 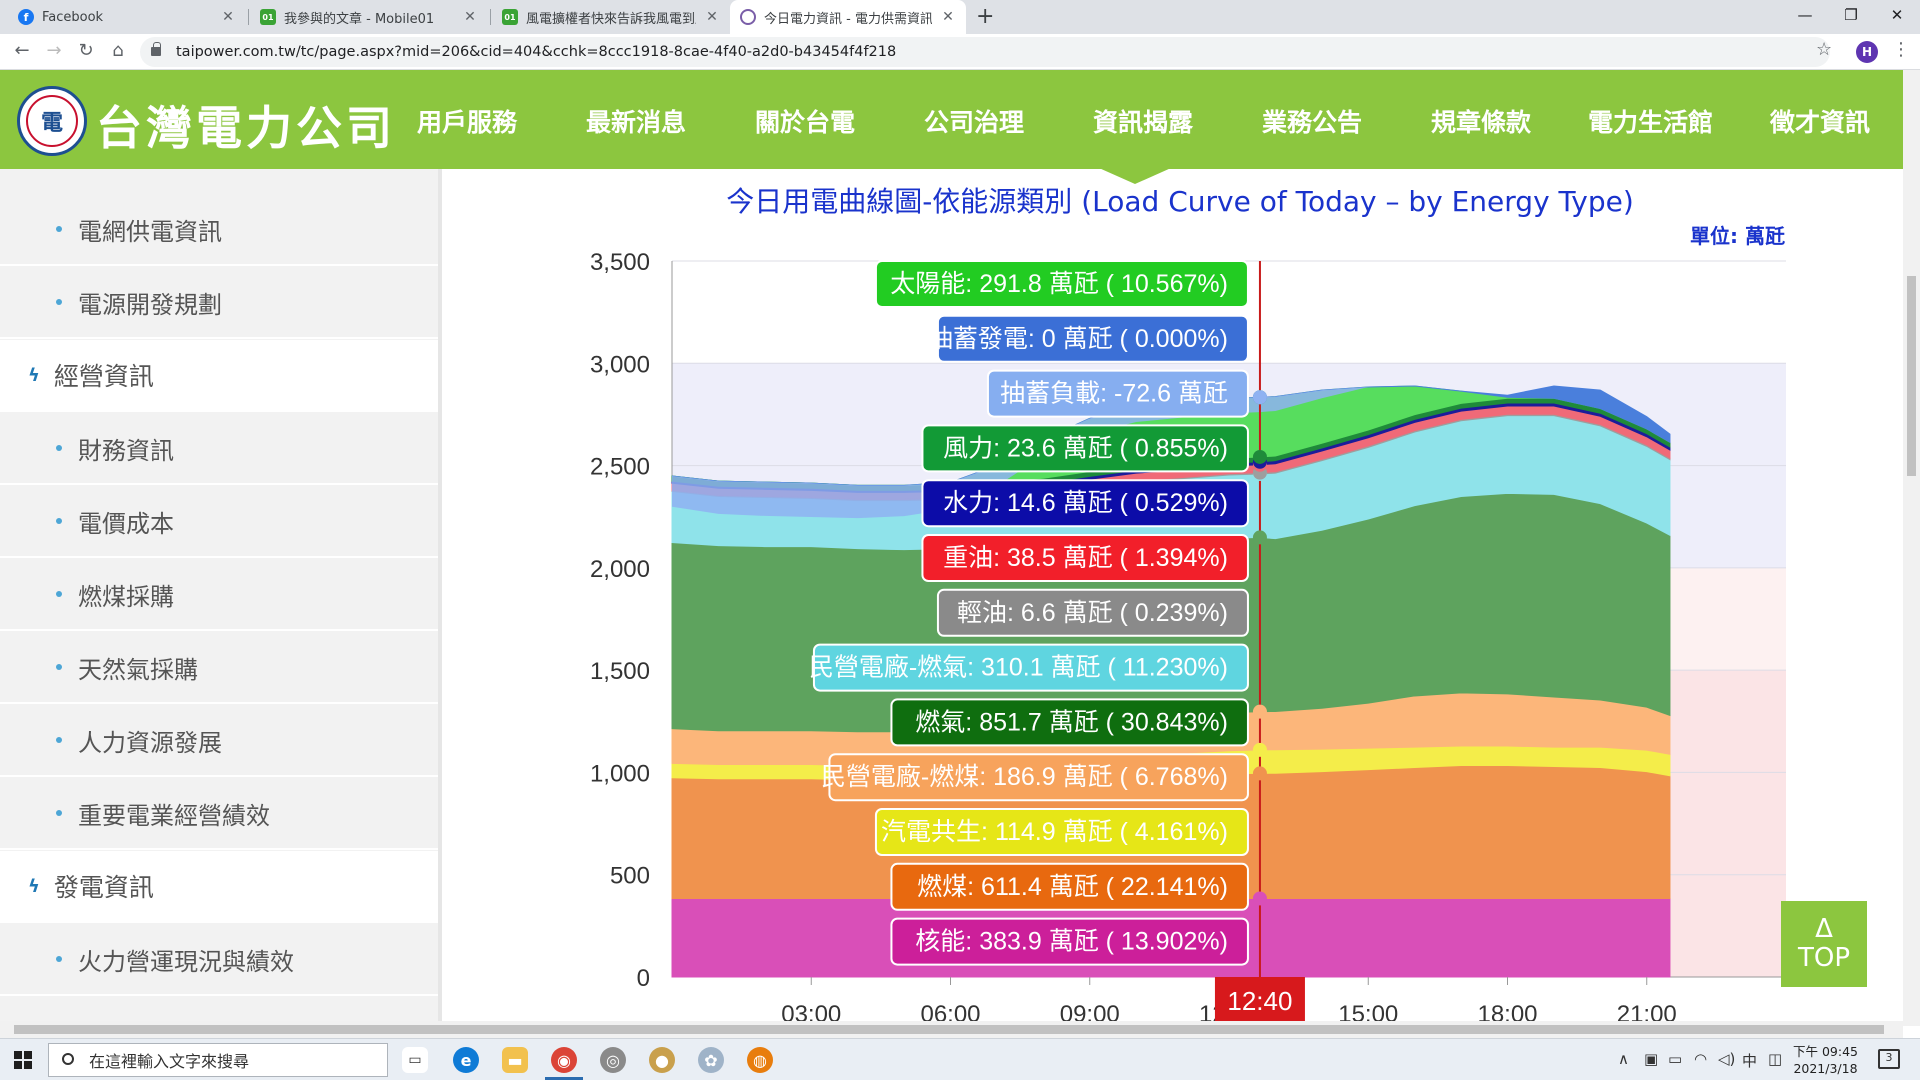 What do you see at coordinates (643, 978) in the screenshot?
I see `y-tick-label: 0` at bounding box center [643, 978].